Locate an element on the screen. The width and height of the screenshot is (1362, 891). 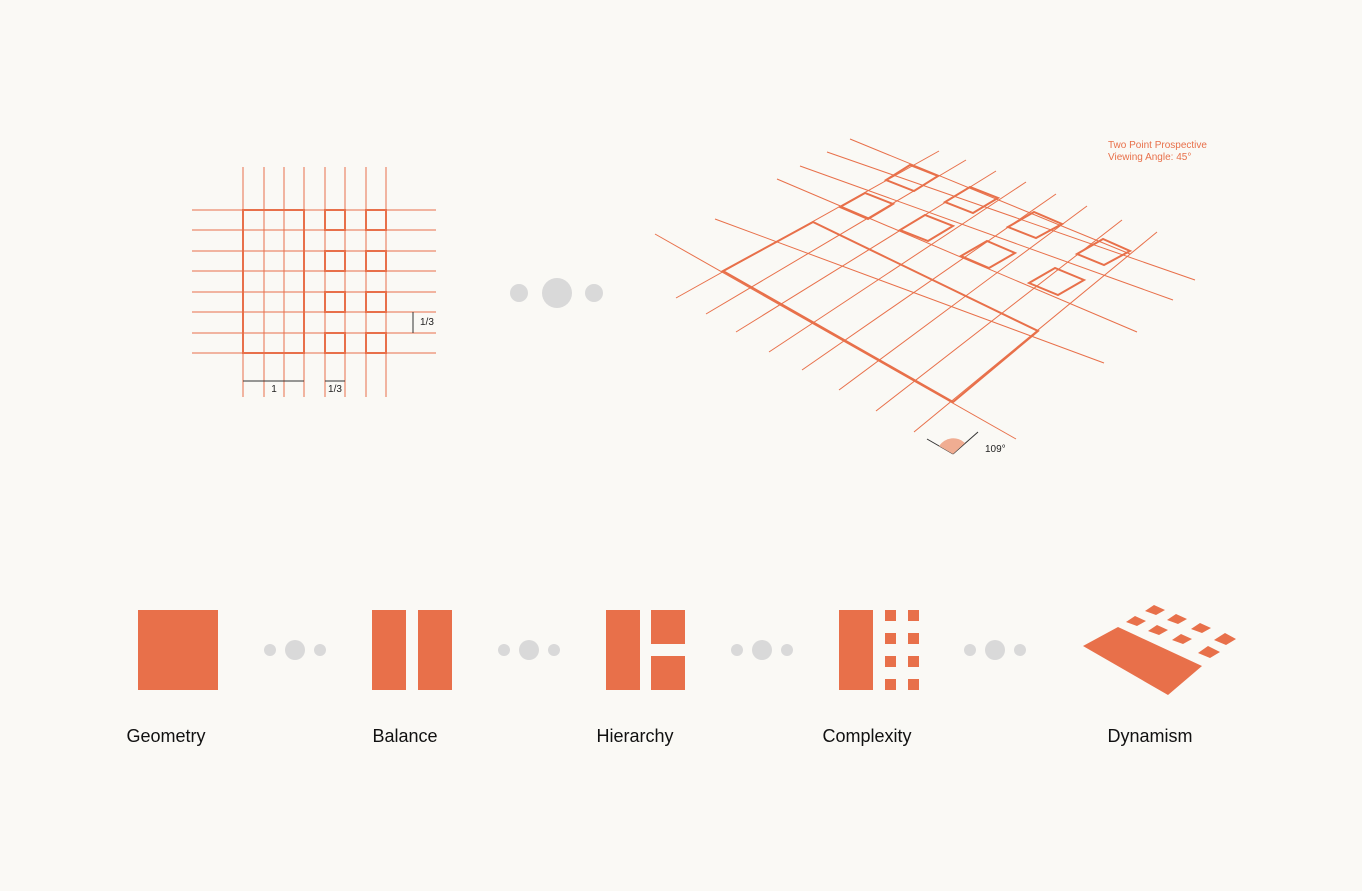
angle-label: 109° is located at coordinates (995, 449).